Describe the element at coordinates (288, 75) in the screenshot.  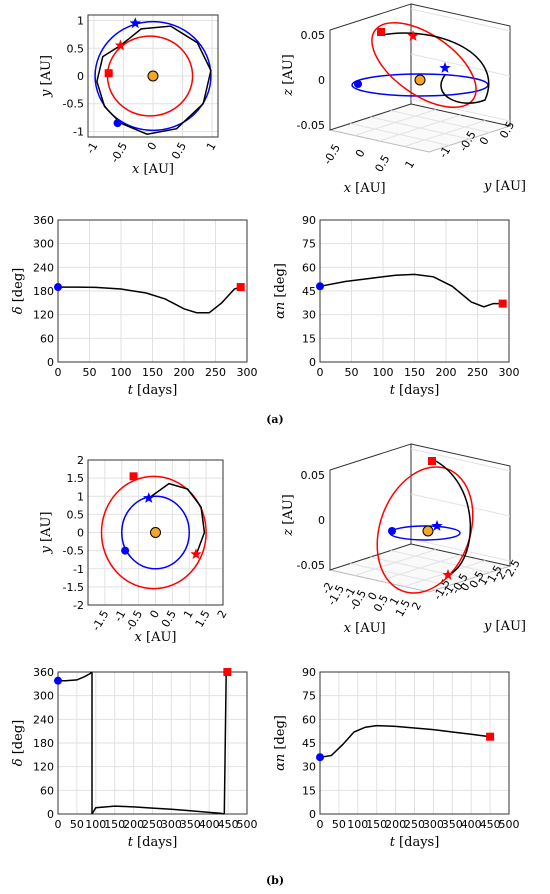
I see `z-axis-label: z [AU]` at that location.